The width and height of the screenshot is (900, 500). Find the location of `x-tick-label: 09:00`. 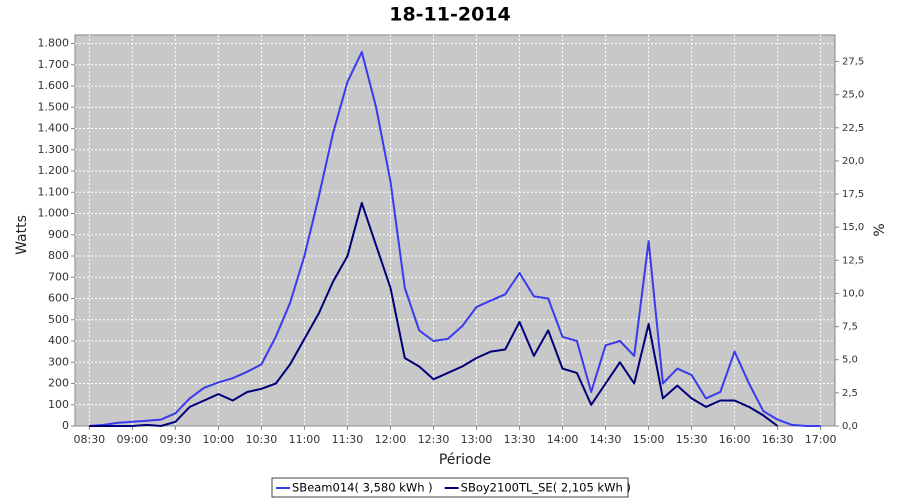

x-tick-label: 09:00 is located at coordinates (133, 439).